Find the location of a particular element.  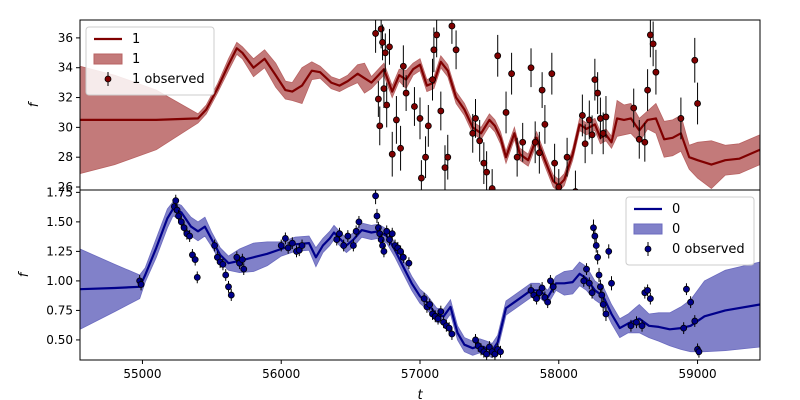

bottom-x-axis: 55000 56000 57000 58000 59000 is located at coordinates (420, 370).